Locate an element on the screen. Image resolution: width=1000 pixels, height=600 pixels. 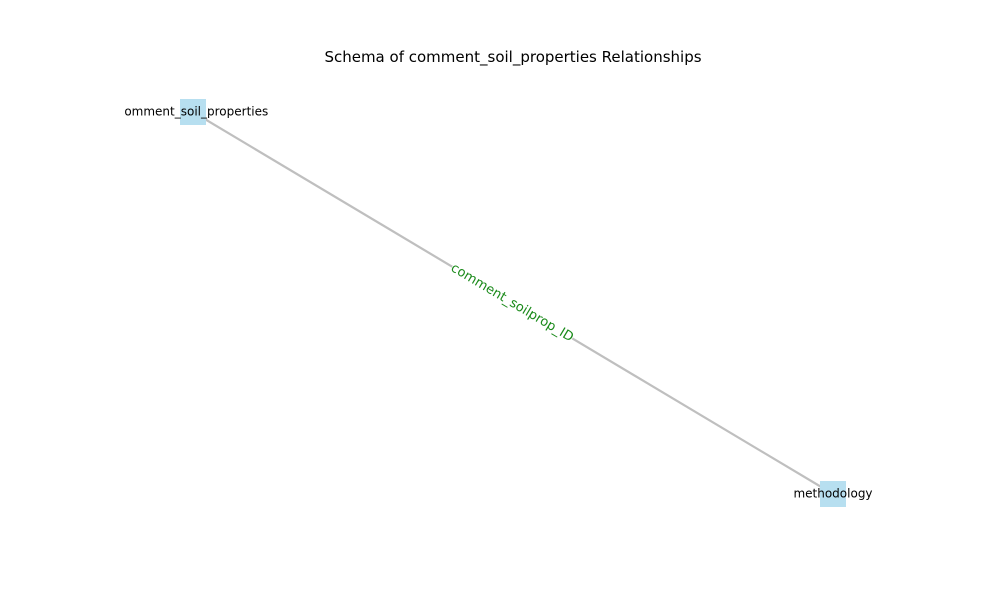
node-comment-soil-properties: comment_soil_properties is located at coordinates (193, 112).